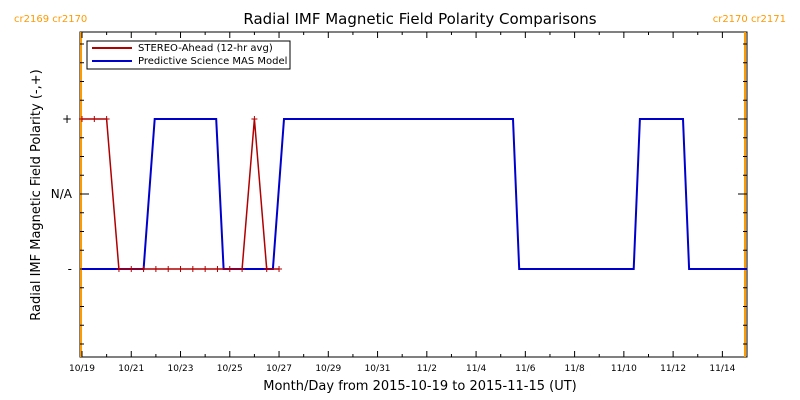 The image size is (800, 400). Describe the element at coordinates (205, 48) in the screenshot. I see `legend-label-stereo: STEREO-Ahead (12-hr avg)` at that location.